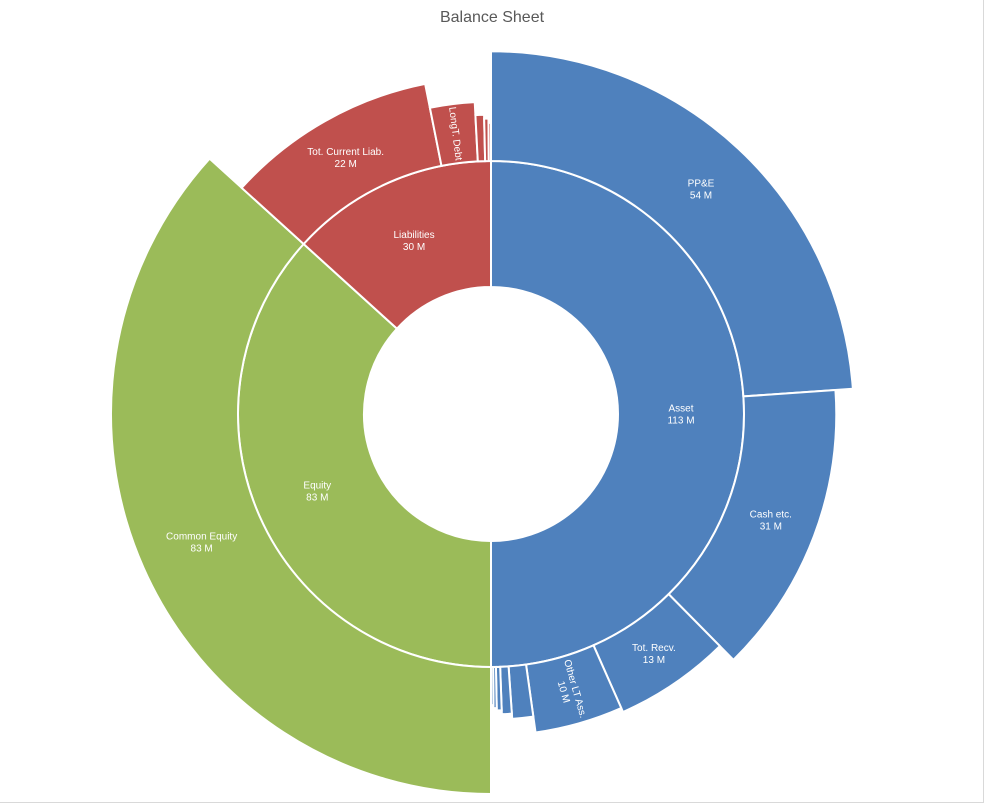  What do you see at coordinates (317, 491) in the screenshot?
I see `label-equity: Equity 83 M` at bounding box center [317, 491].